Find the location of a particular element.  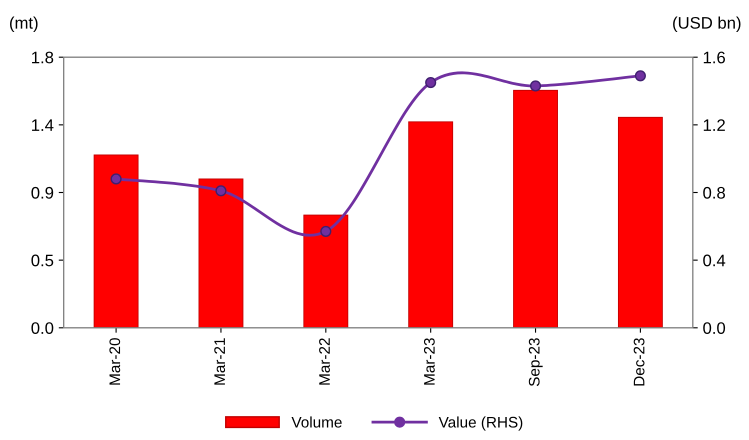

y-tick-label: 1.8 is located at coordinates (43, 58).